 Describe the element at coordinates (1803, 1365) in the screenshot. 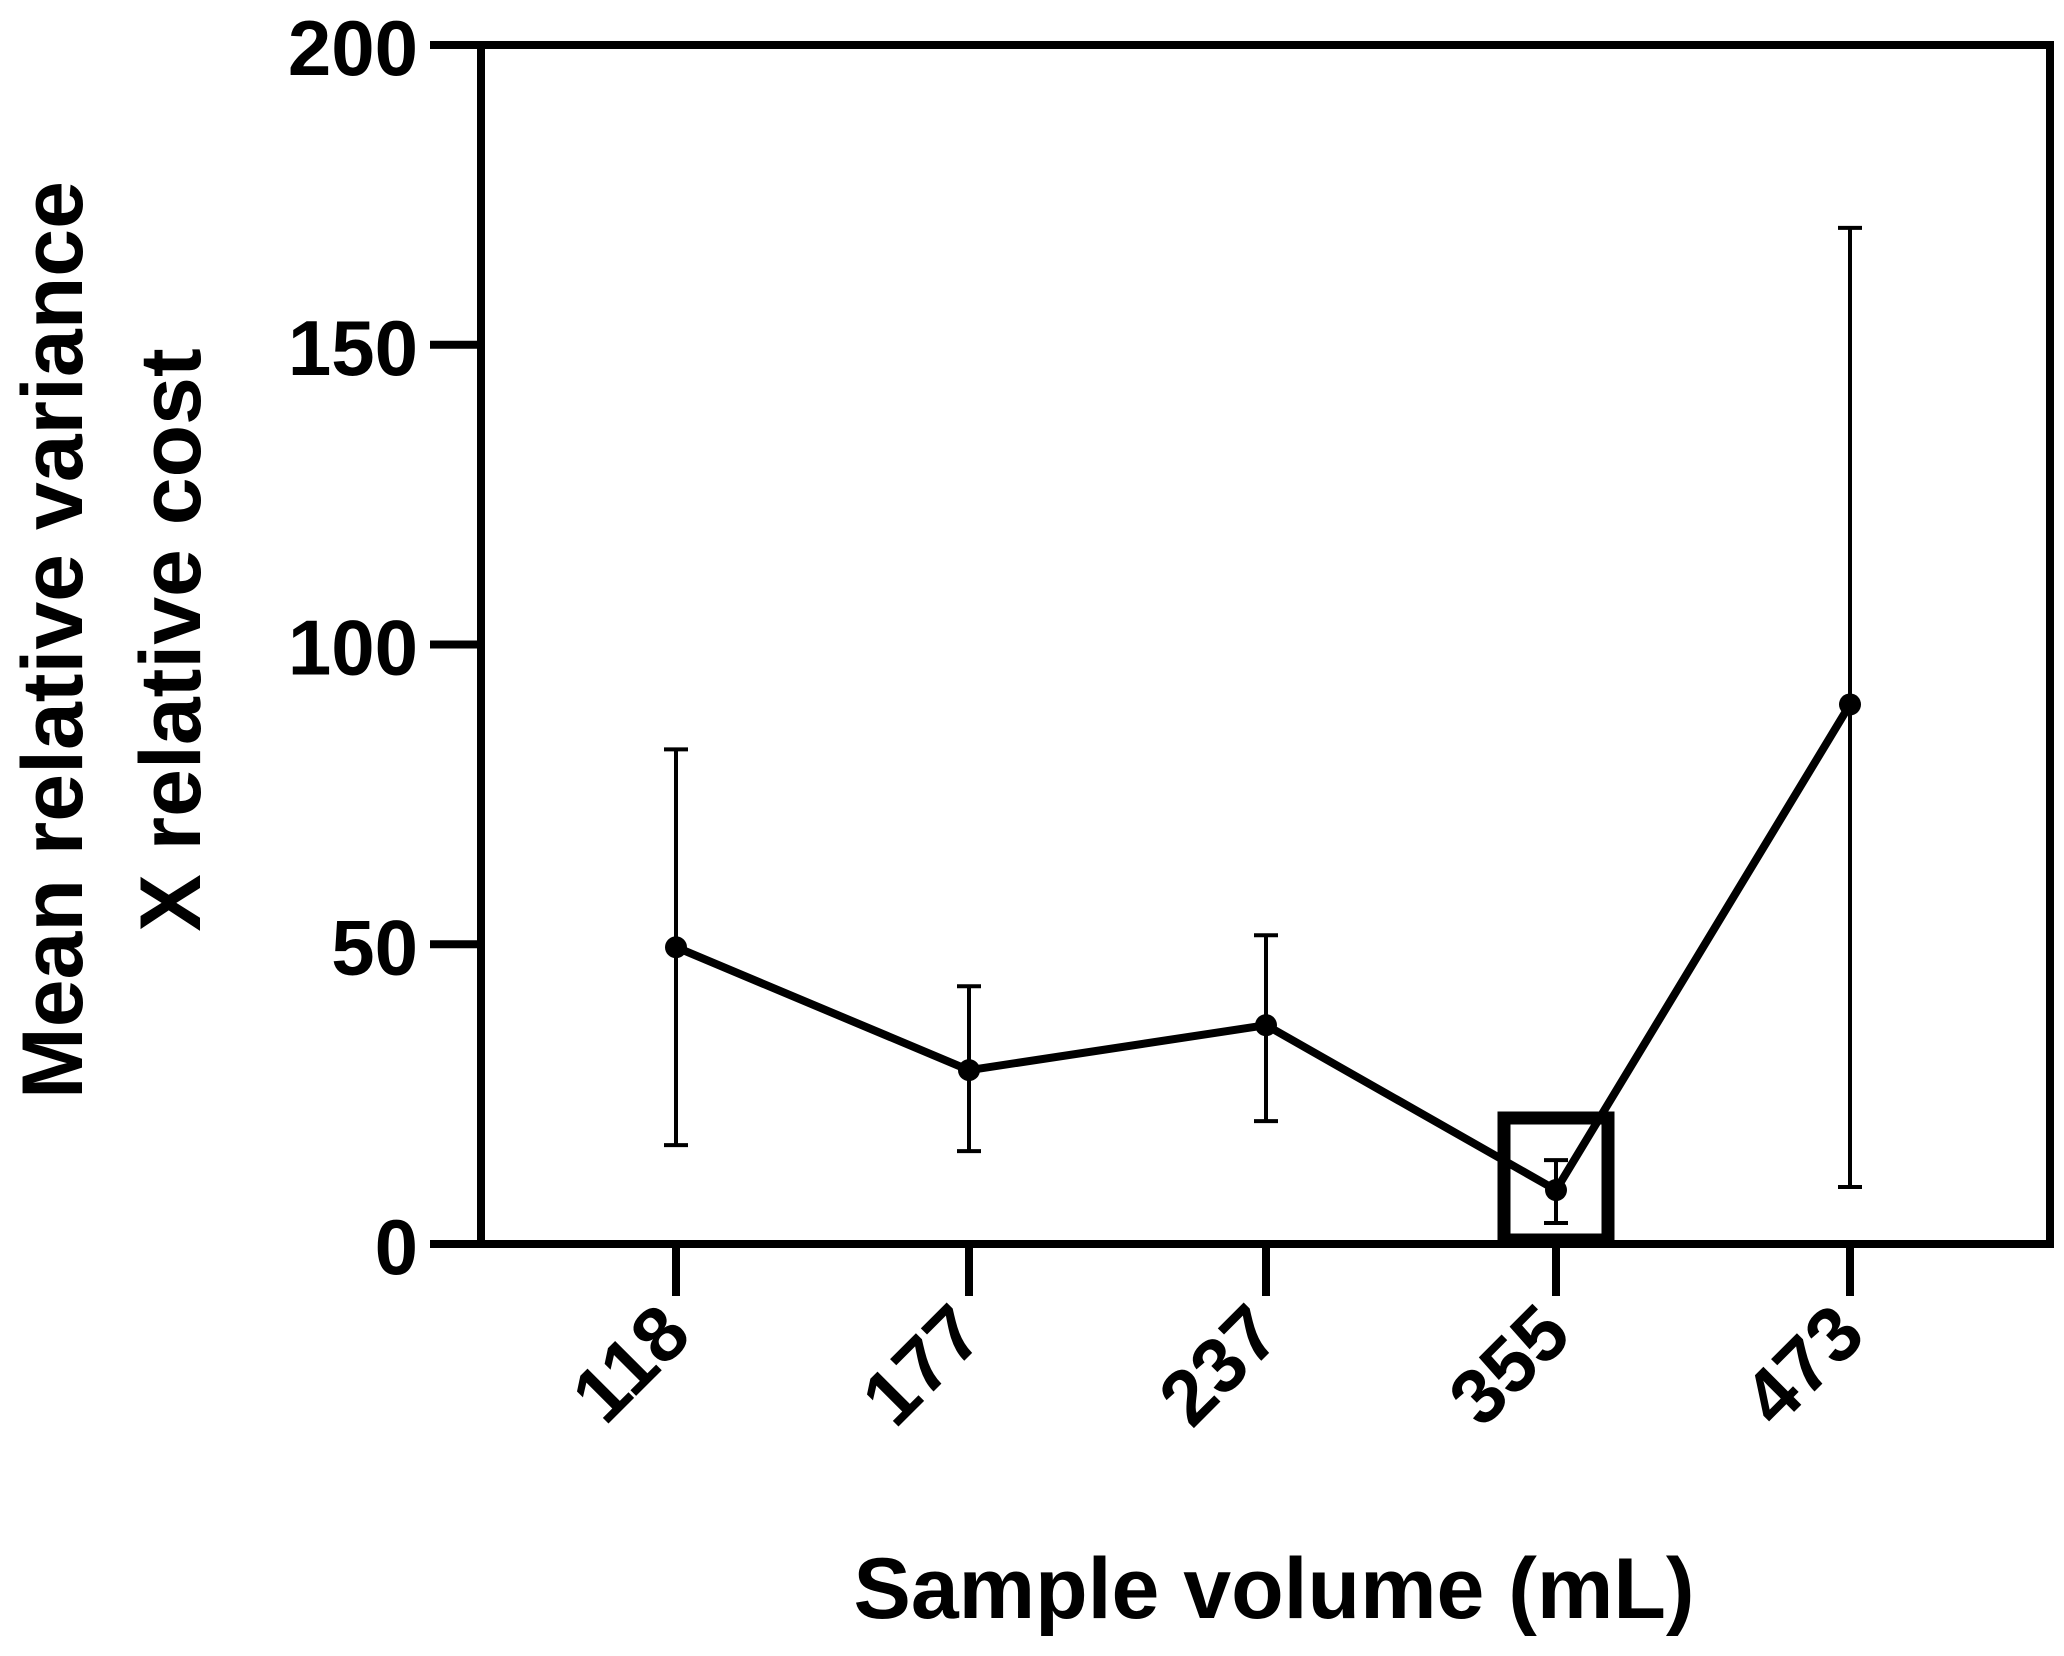

I see `x-tick-label: 473` at that location.